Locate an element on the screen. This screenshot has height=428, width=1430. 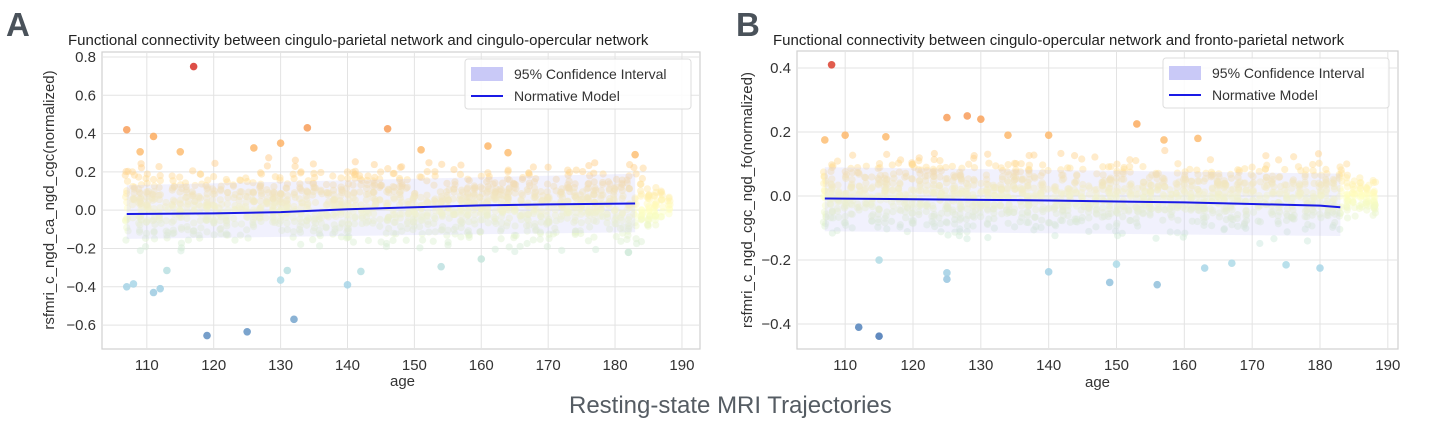
x-tick-label: 150 is located at coordinates (1116, 365).